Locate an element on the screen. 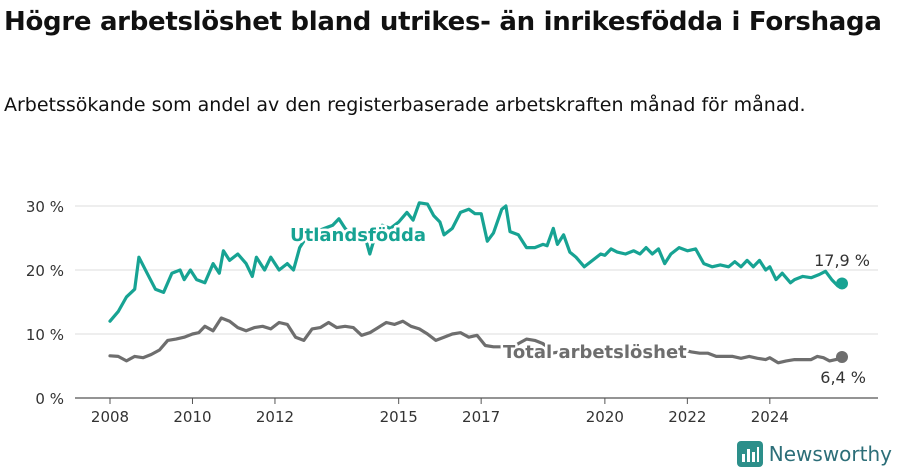  series-end-value-label: 6,4 % is located at coordinates (843, 377).